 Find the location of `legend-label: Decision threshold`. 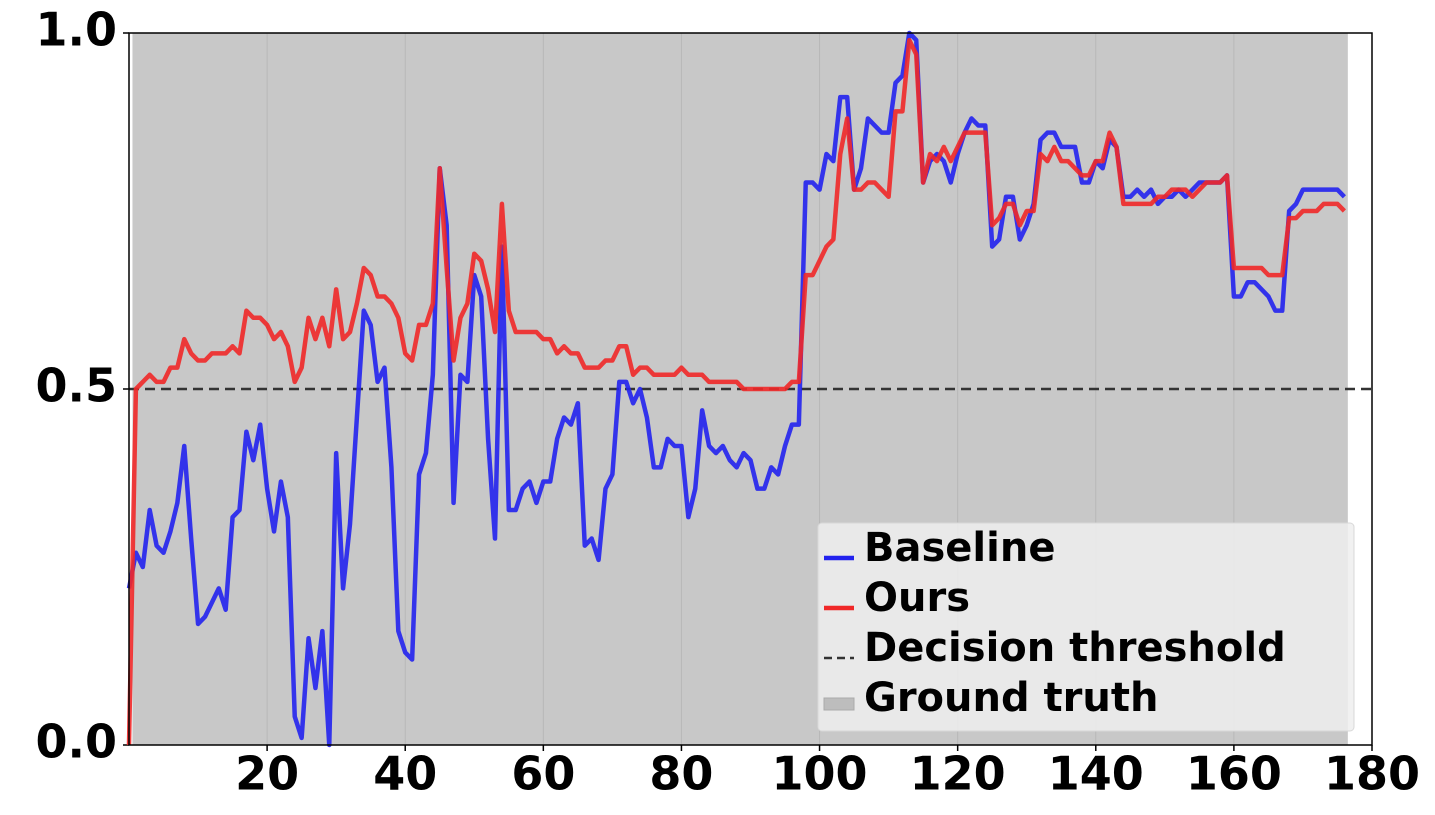

legend-label: Decision threshold is located at coordinates (1075, 648).